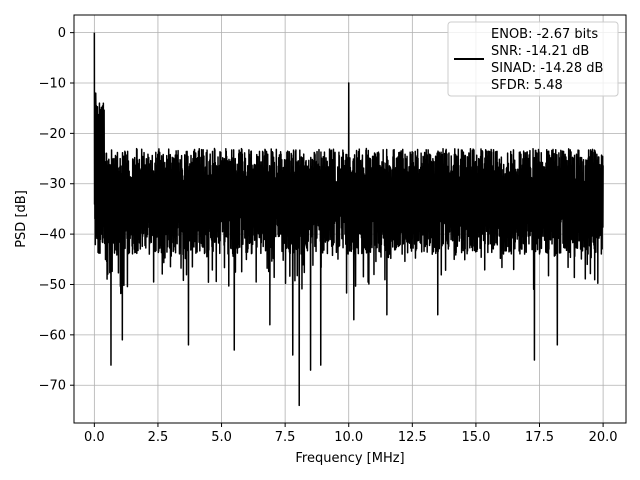  Describe the element at coordinates (221, 437) in the screenshot. I see `x-tick-label: 5.0` at that location.